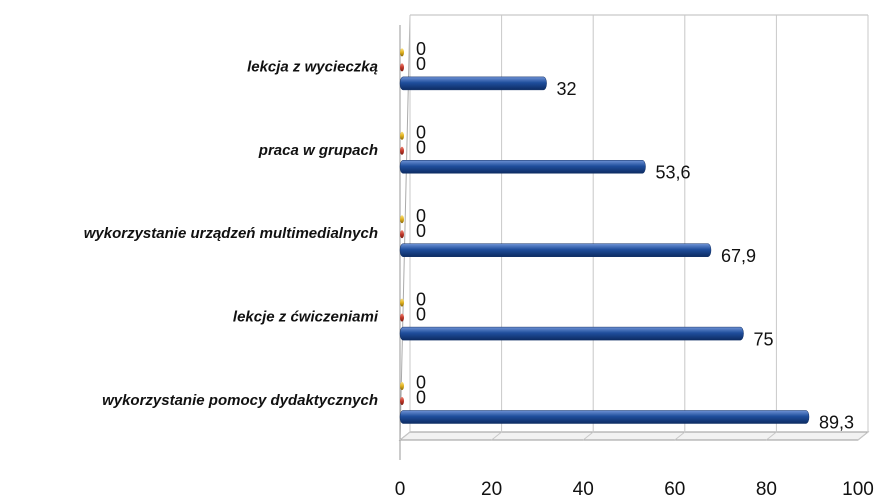 The height and width of the screenshot is (503, 885). What do you see at coordinates (231, 233) in the screenshot?
I see `y-tick-label: wykorzystanie urządzeń multimedialnych` at bounding box center [231, 233].